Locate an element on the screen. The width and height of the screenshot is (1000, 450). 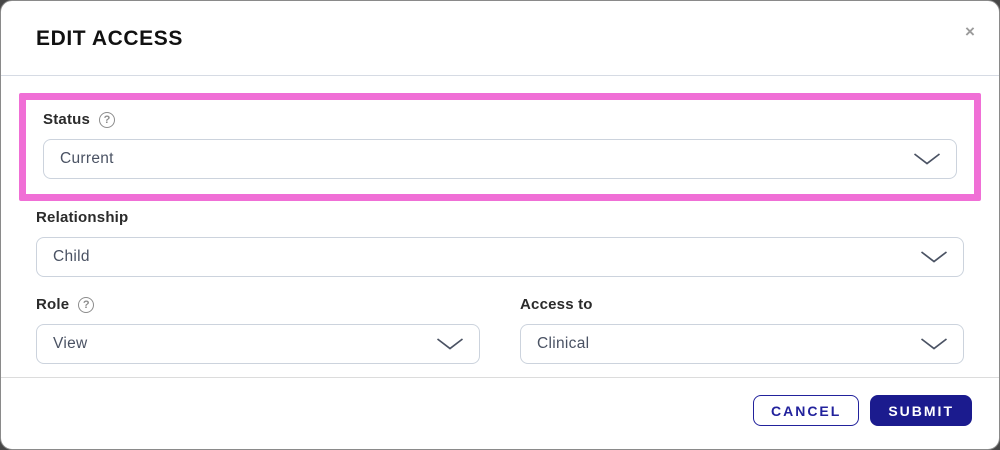
status-field-group: Status ? Current is located at coordinates (500, 145).